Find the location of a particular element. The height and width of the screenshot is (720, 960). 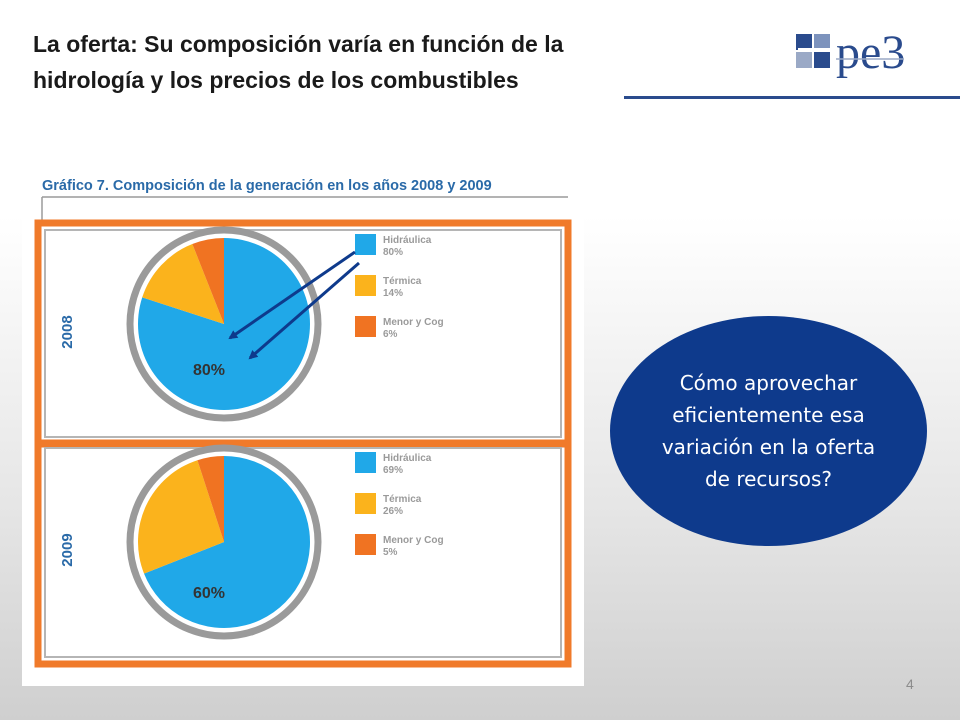

year-label-2008: 2008 is located at coordinates (67, 331).